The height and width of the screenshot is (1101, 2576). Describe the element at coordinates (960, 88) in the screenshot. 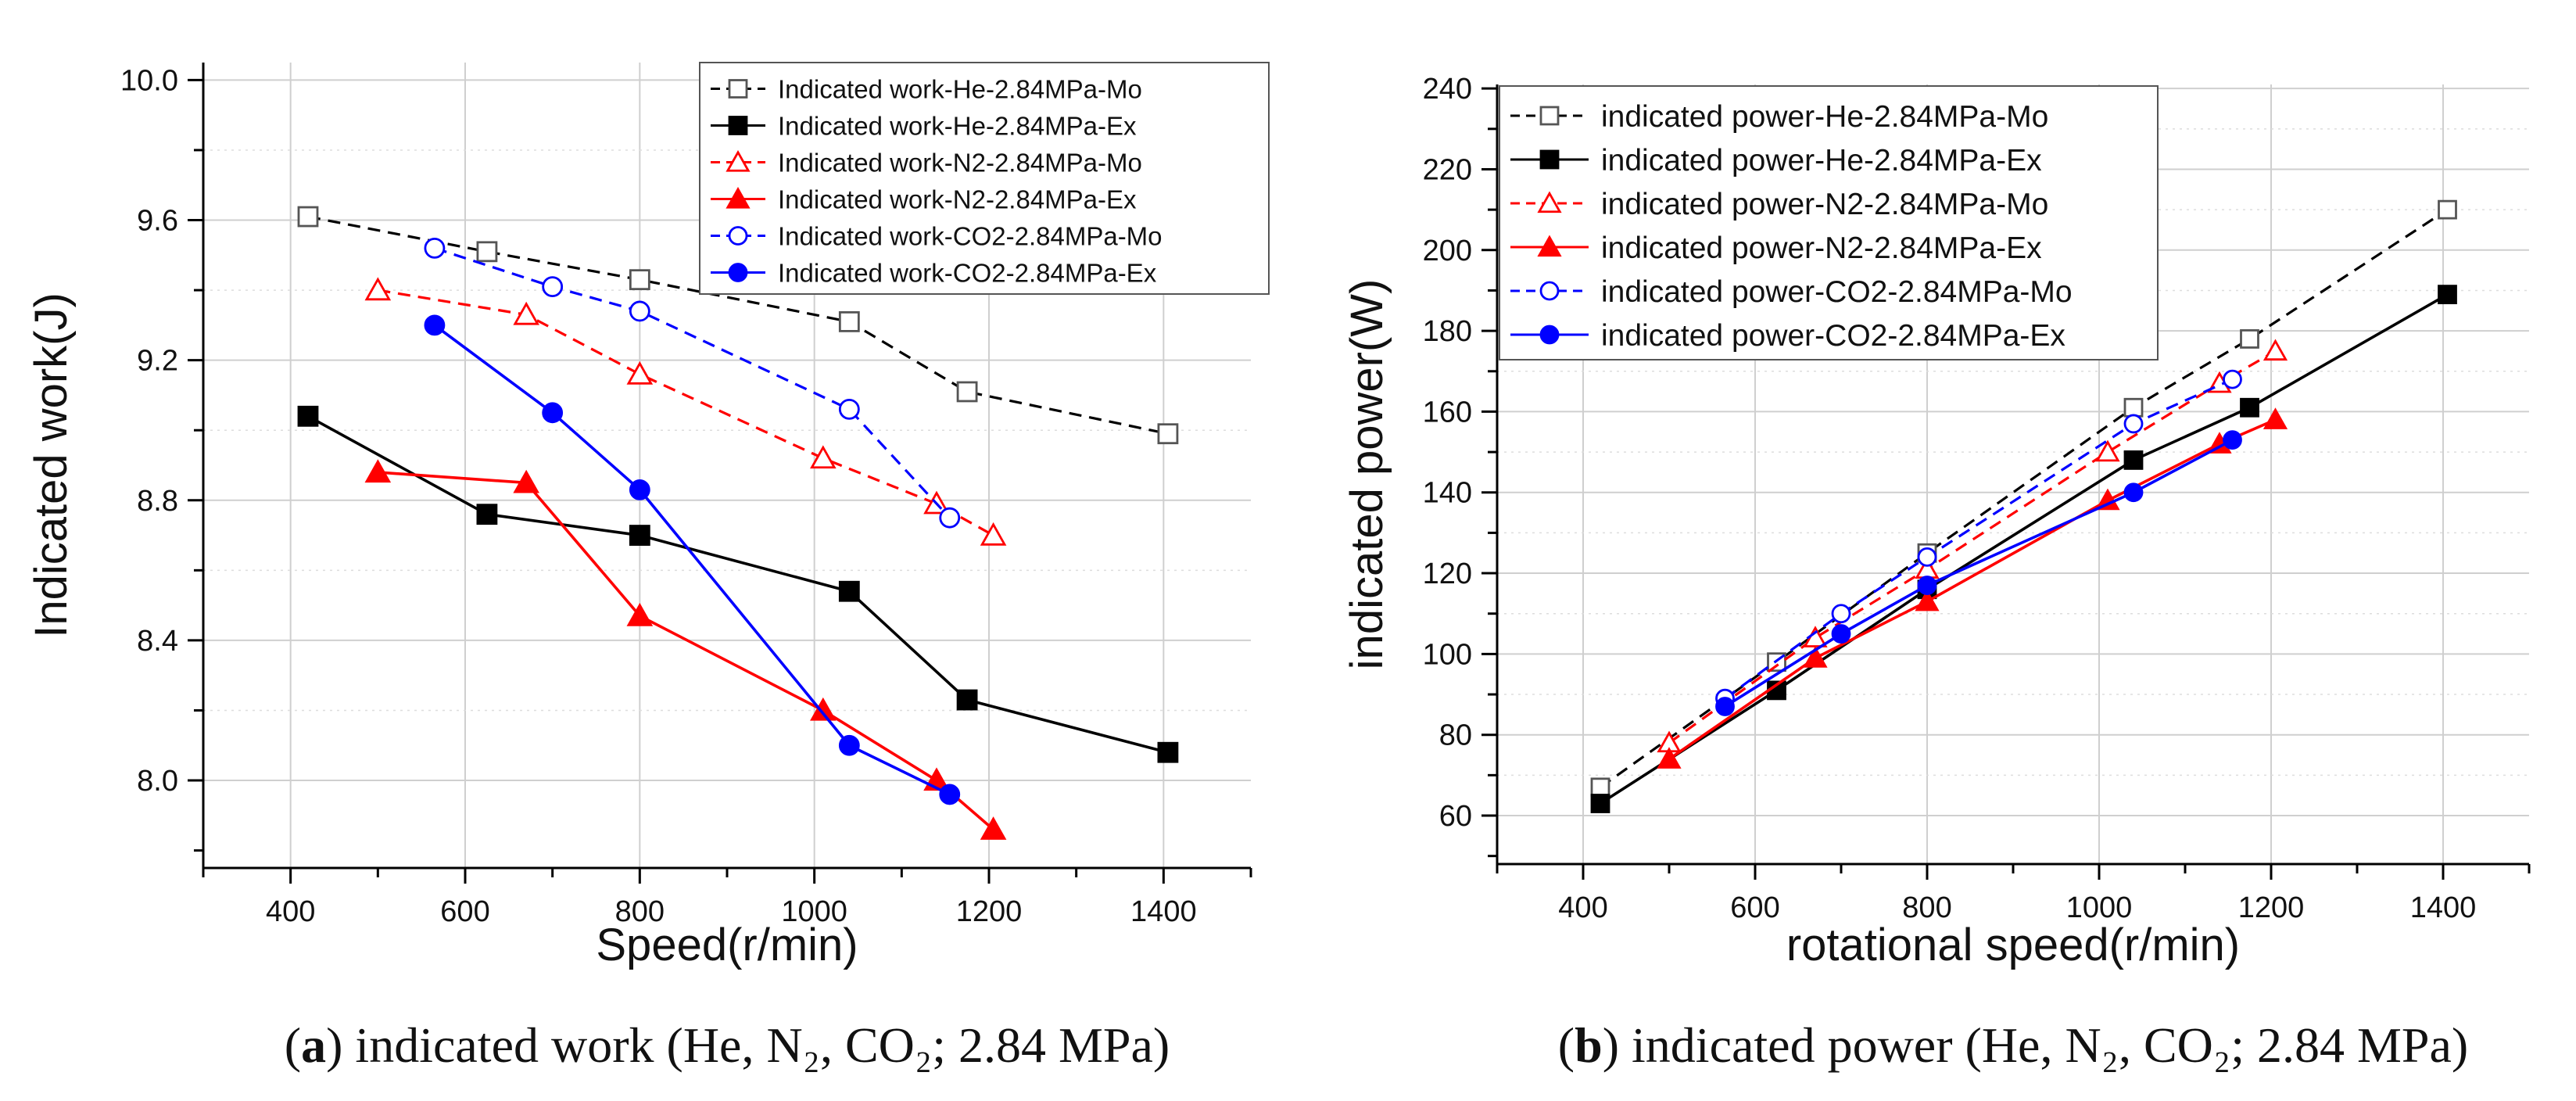

I see `legend-label: Indicated work-He-2.84MPa-Mo` at that location.